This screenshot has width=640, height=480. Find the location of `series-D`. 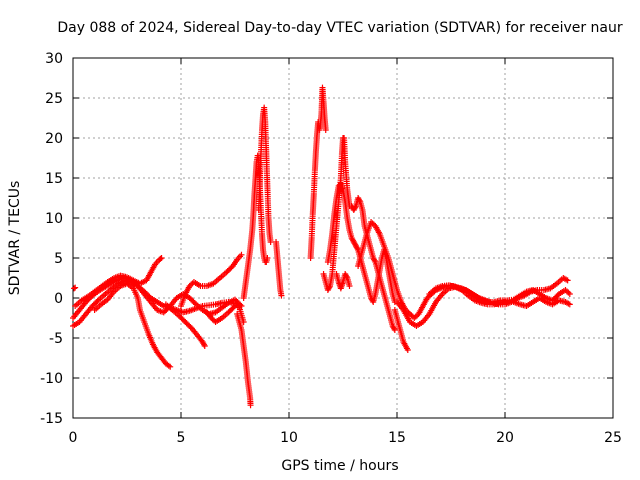

series-D is located at coordinates (132, 325).